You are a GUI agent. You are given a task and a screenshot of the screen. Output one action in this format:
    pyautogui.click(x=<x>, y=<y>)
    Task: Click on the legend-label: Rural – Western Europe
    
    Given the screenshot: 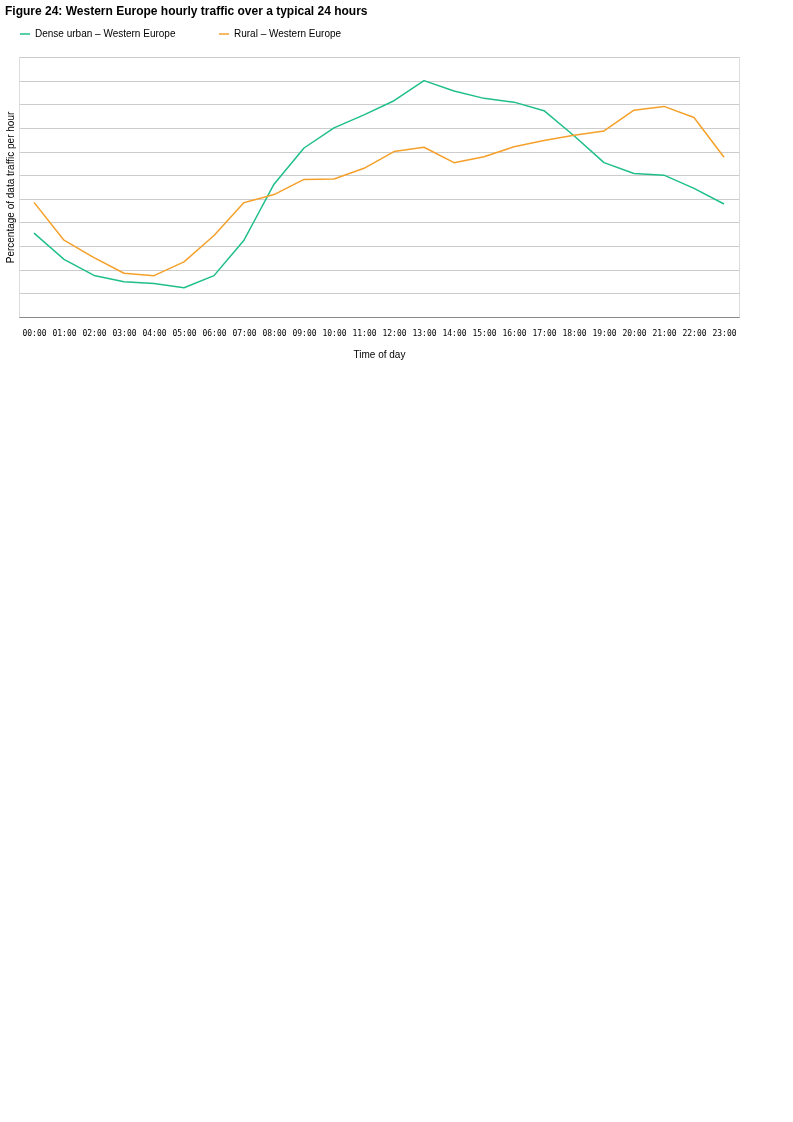 What is the action you would take?
    pyautogui.click(x=288, y=33)
    